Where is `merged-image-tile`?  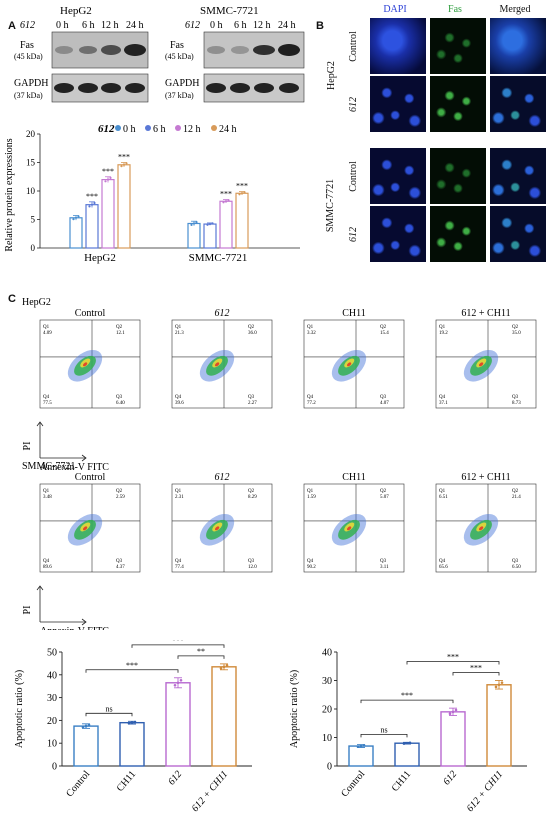
merged-image-tile is located at coordinates (518, 176).